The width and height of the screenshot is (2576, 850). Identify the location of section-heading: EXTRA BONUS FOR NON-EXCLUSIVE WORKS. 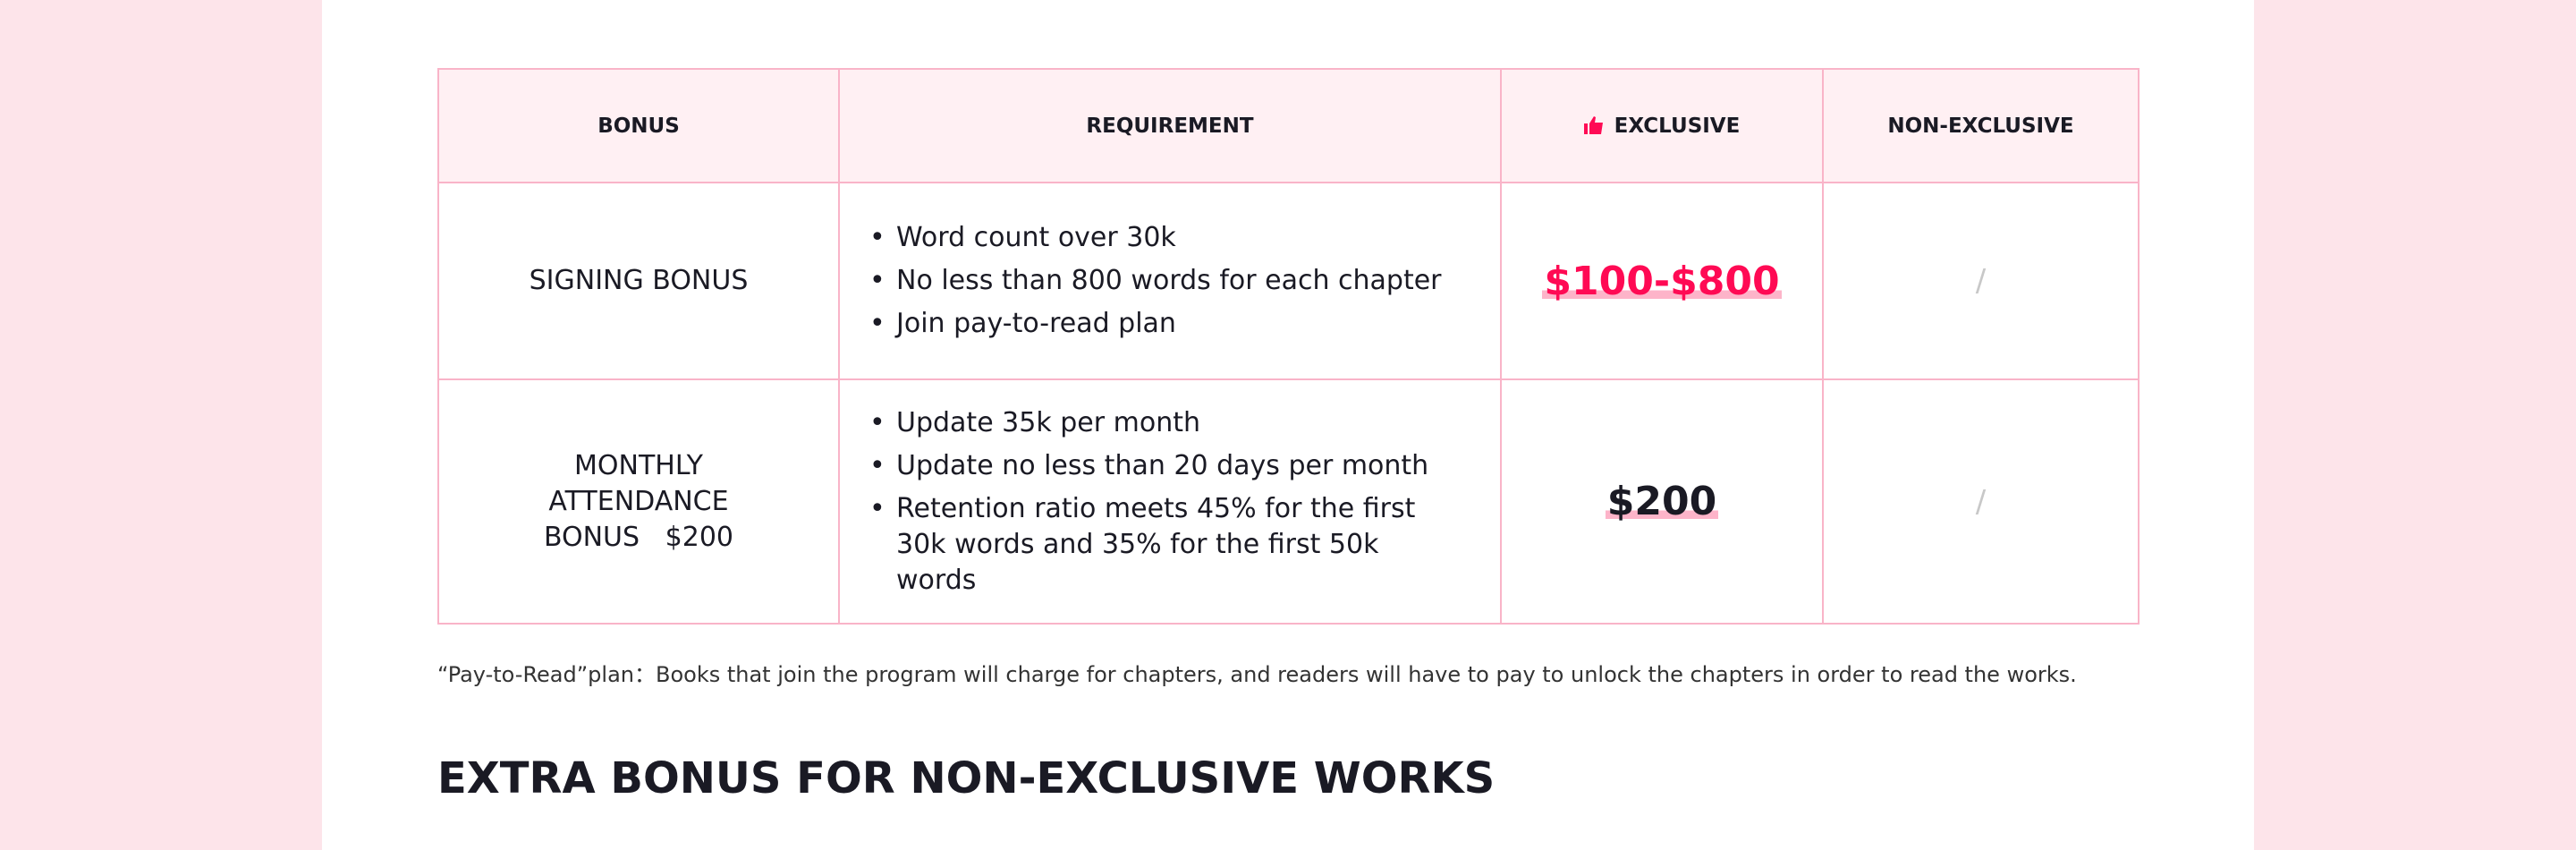
(966, 778).